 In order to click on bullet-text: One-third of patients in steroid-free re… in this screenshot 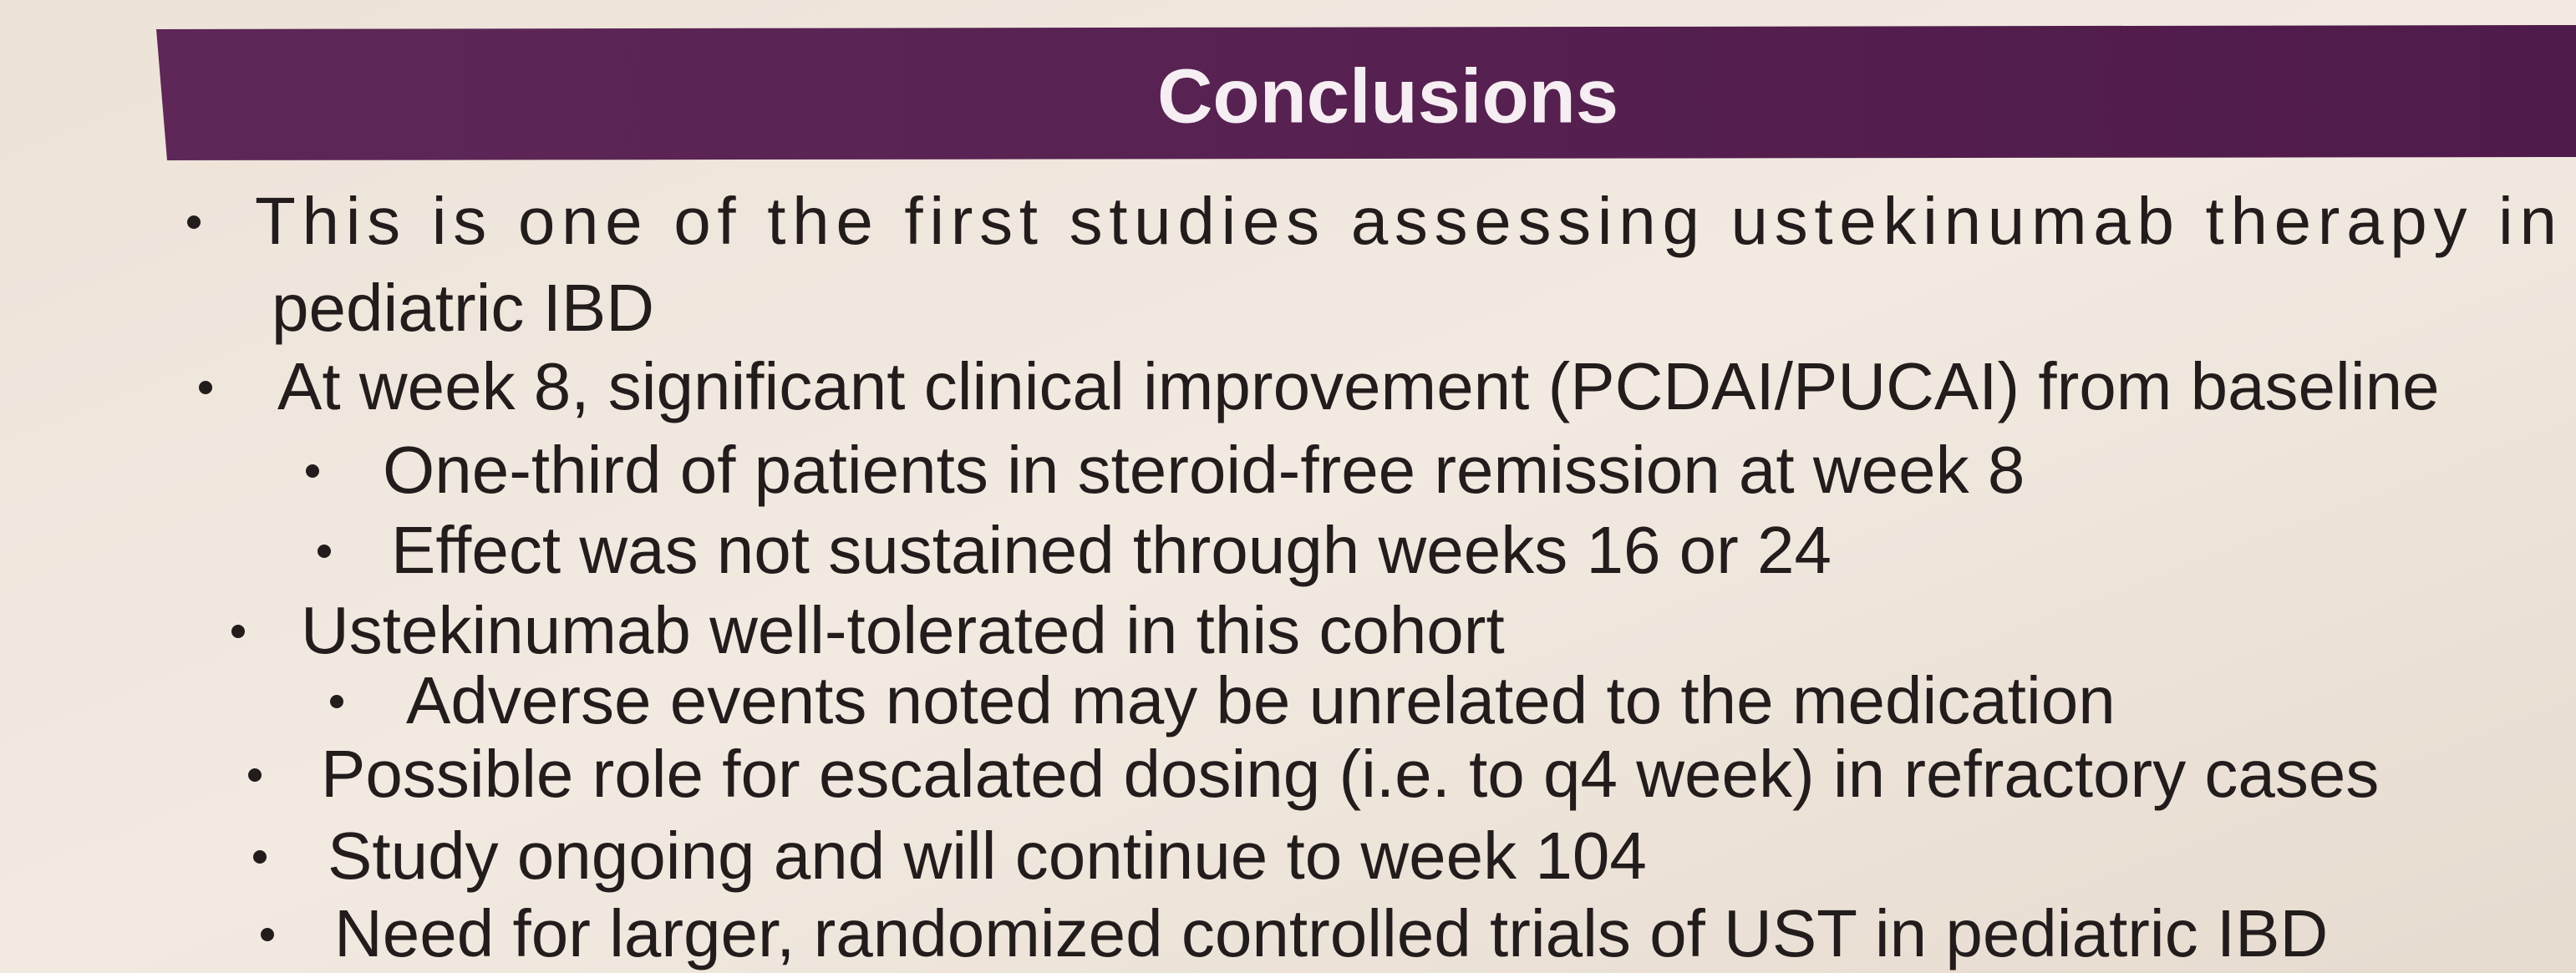, I will do `click(1204, 470)`.